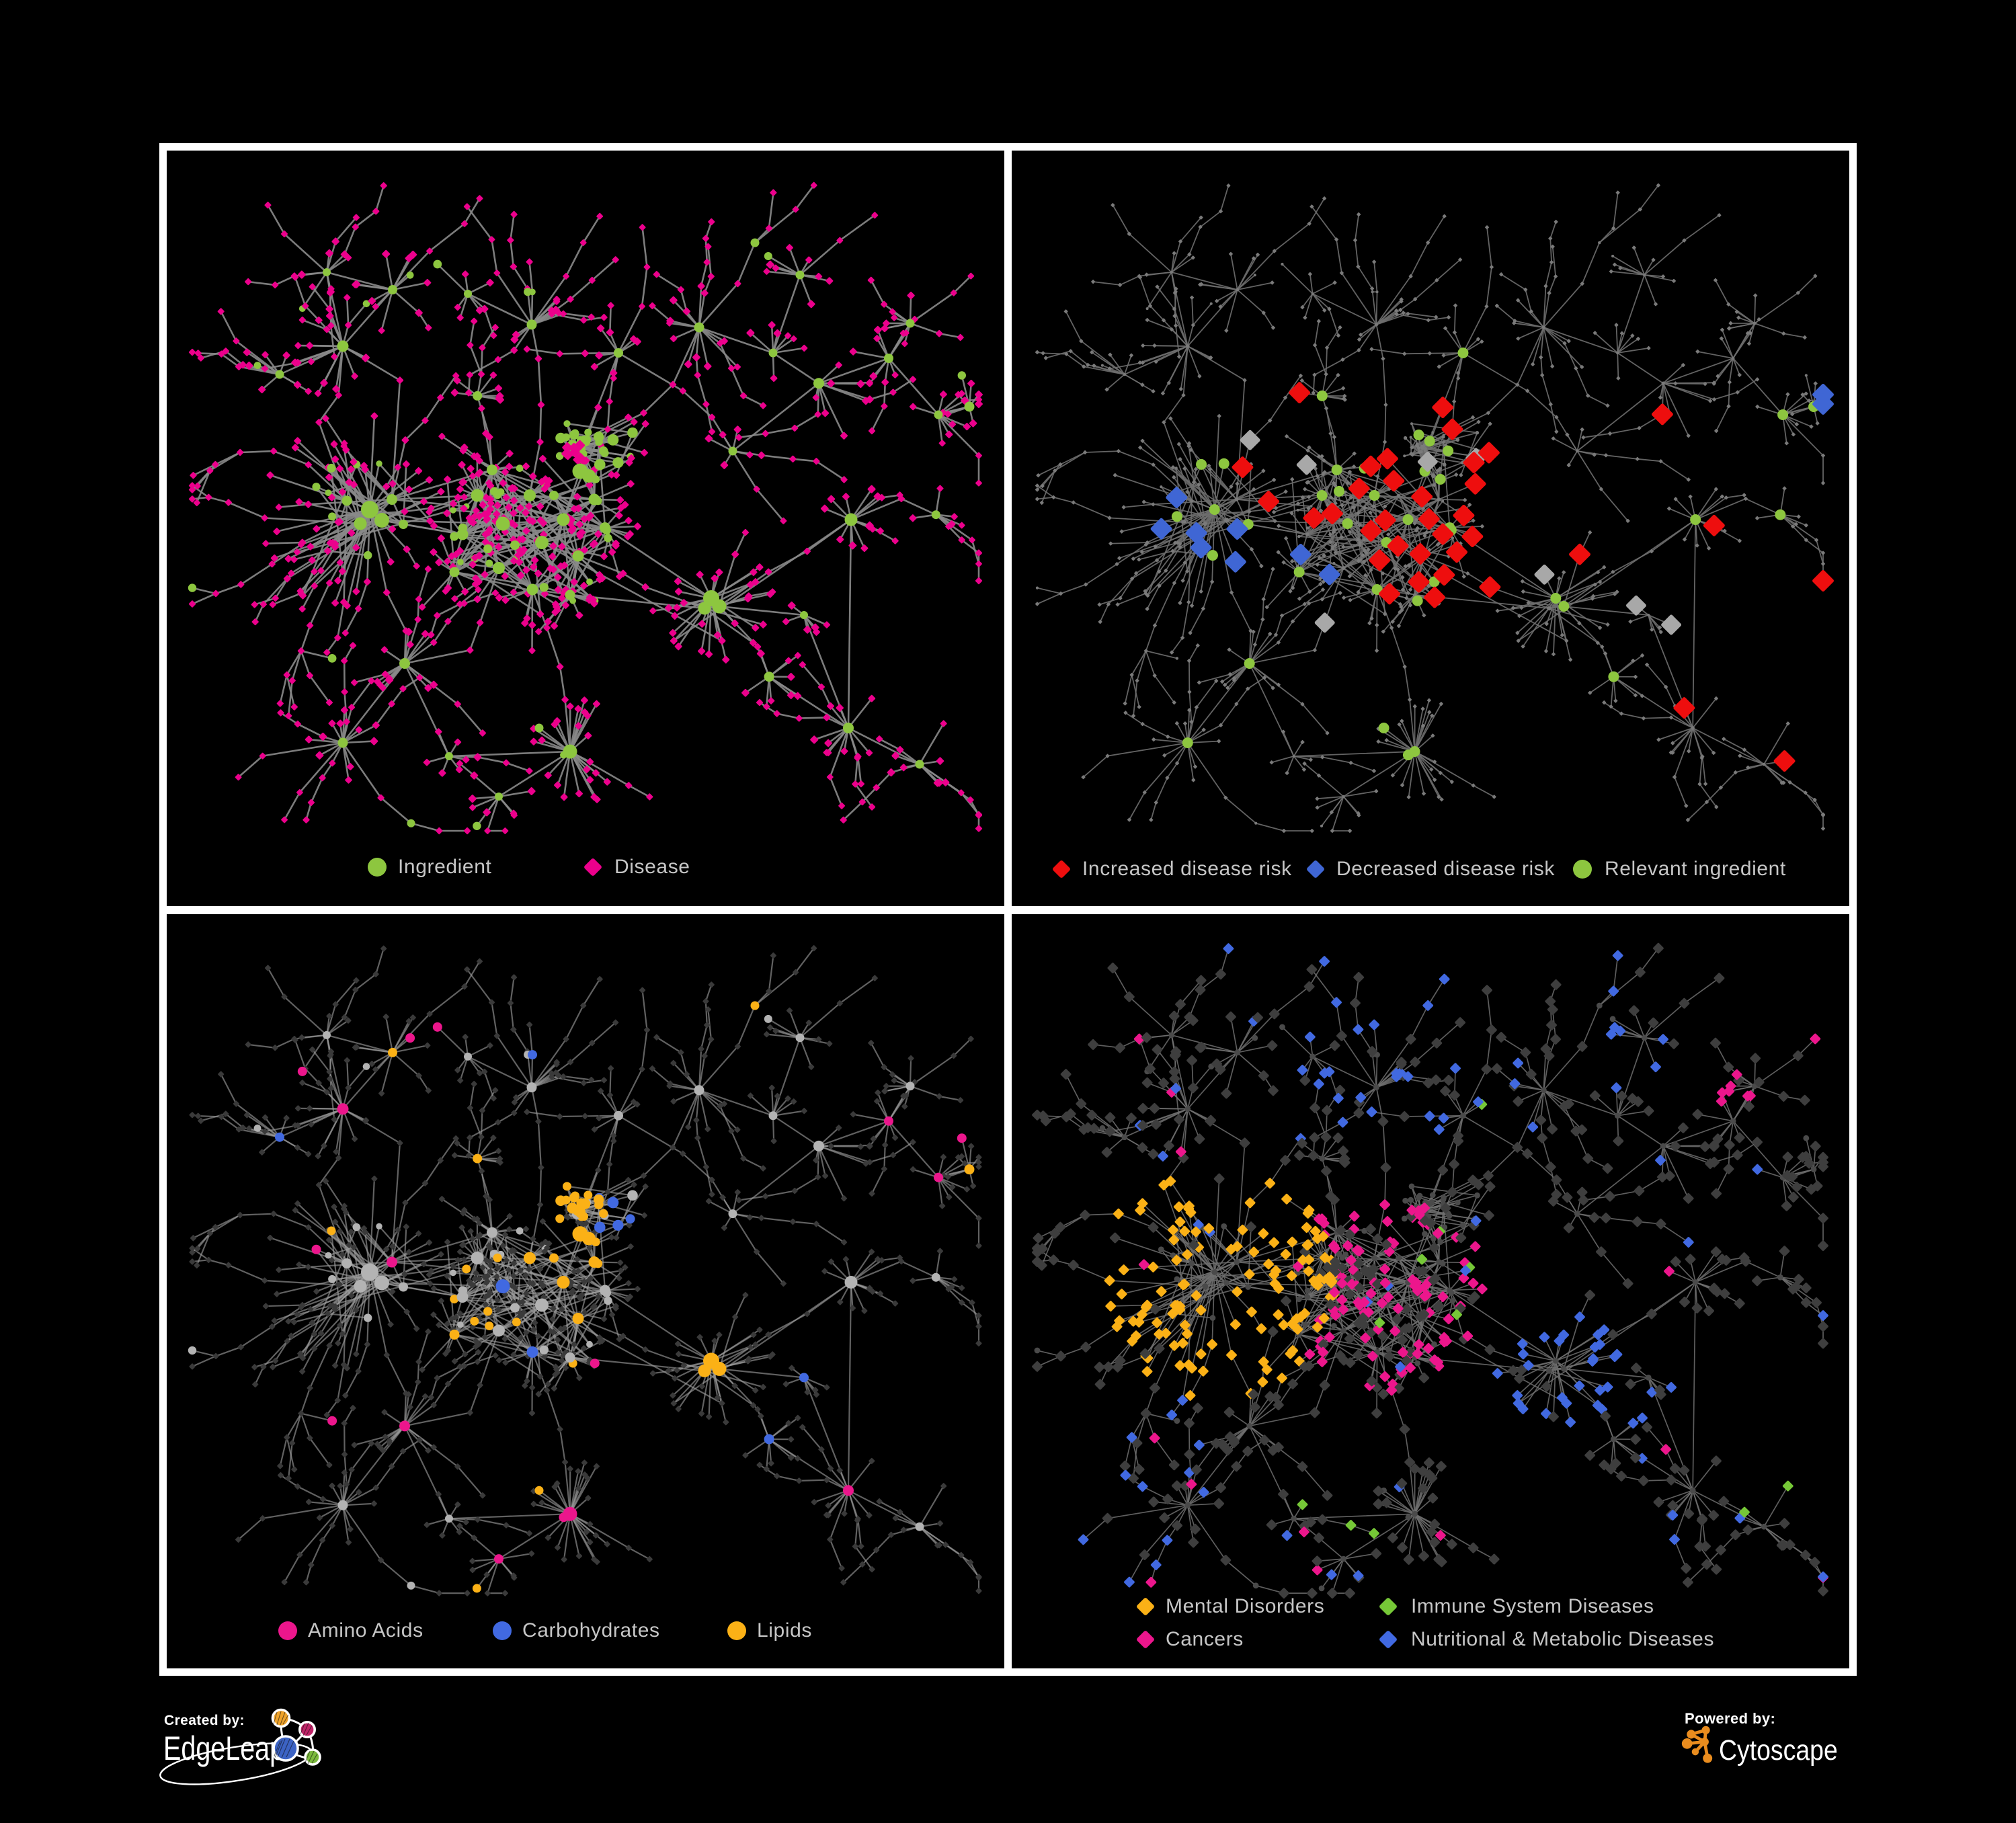 This screenshot has width=2016, height=1823. Describe the element at coordinates (1445, 869) in the screenshot. I see `legend-label: Decreased disease risk` at that location.